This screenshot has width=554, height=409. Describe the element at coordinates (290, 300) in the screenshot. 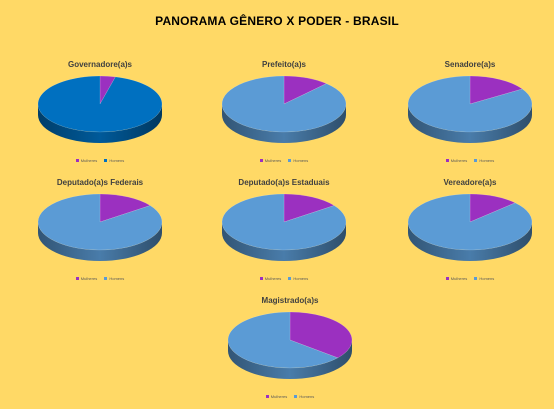

I see `chart-title: Magistrado(a)s` at that location.